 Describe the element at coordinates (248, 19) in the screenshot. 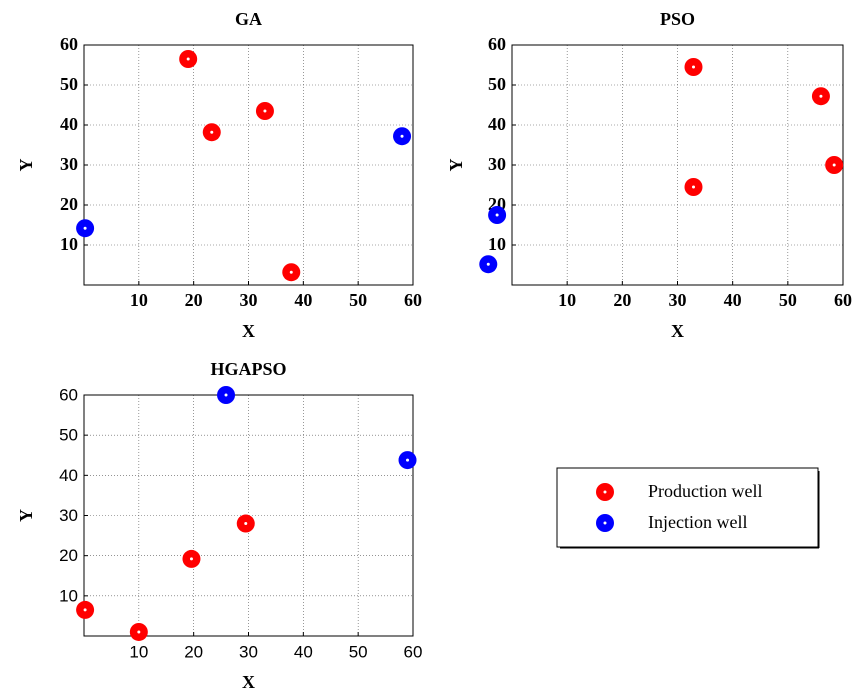

I see `chart-title: GA` at that location.